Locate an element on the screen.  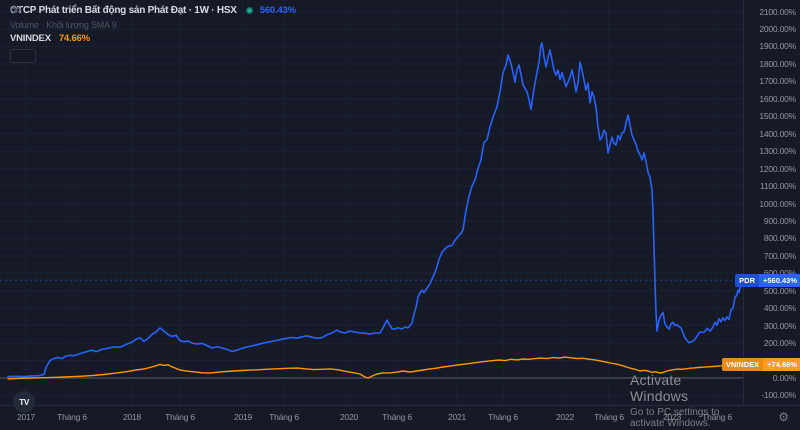
x-axis-label: 2021 is located at coordinates (457, 417).